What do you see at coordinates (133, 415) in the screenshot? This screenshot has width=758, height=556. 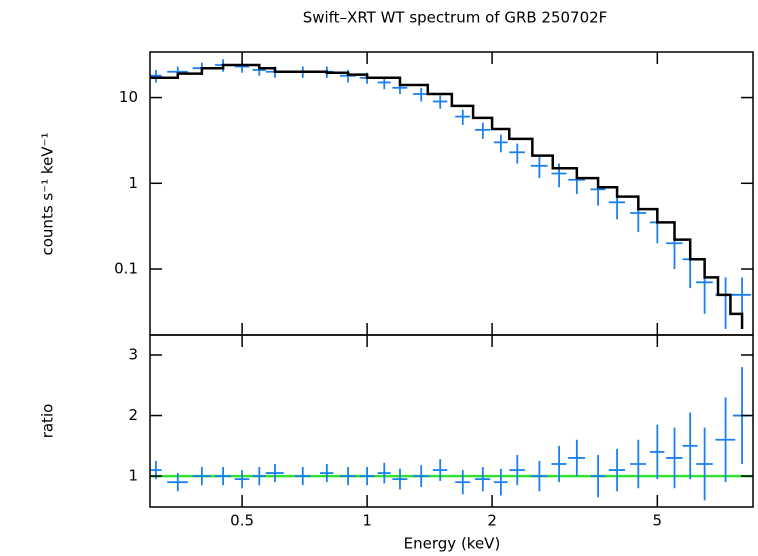 I see `y-tick-label: 2` at bounding box center [133, 415].